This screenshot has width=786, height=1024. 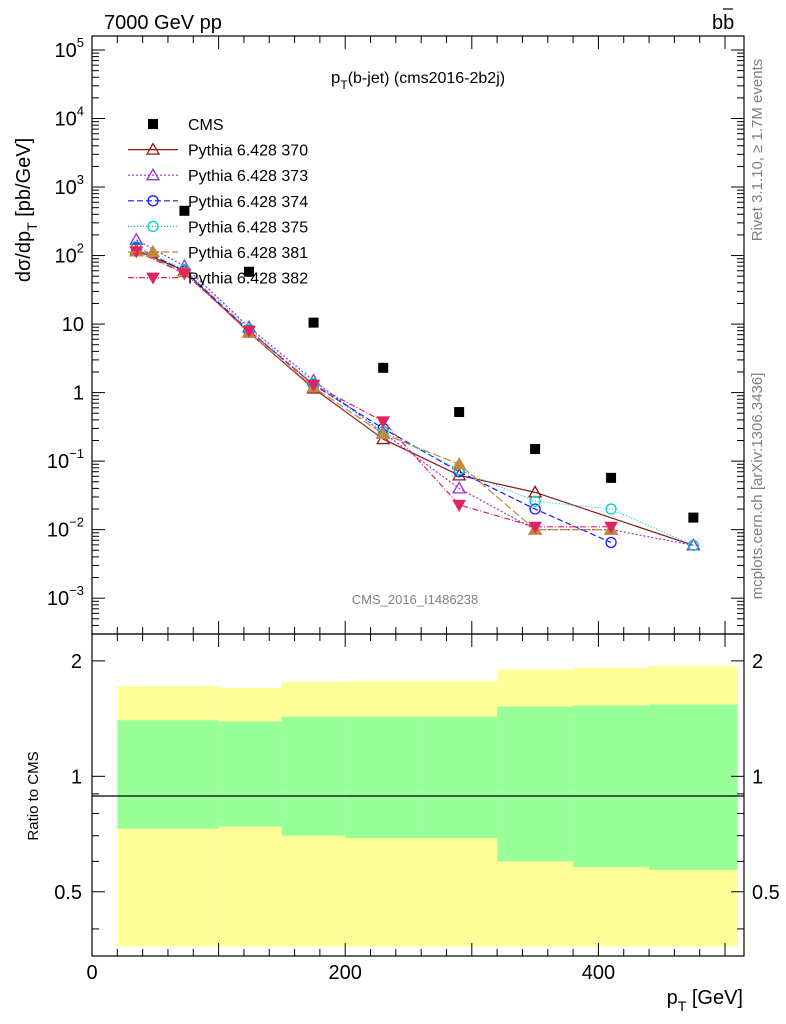 I want to click on legend-entry: Pythia 6.428 381, so click(x=218, y=253).